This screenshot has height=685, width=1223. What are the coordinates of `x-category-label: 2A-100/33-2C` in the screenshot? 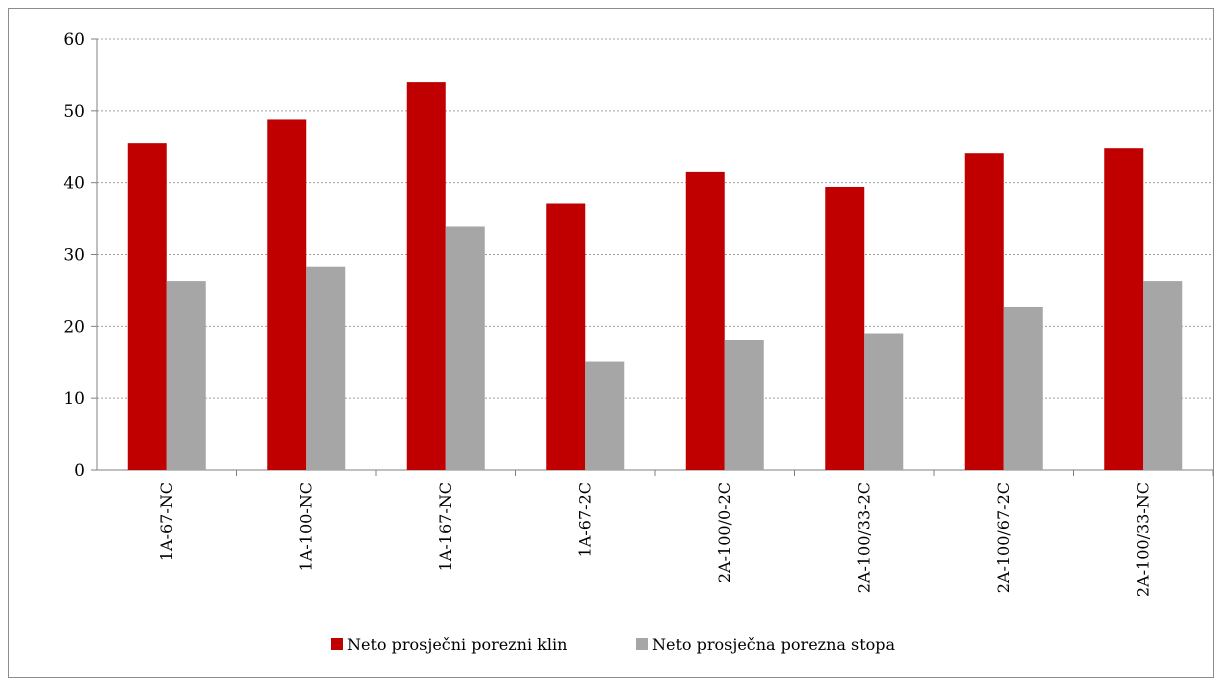 It's located at (863, 537).